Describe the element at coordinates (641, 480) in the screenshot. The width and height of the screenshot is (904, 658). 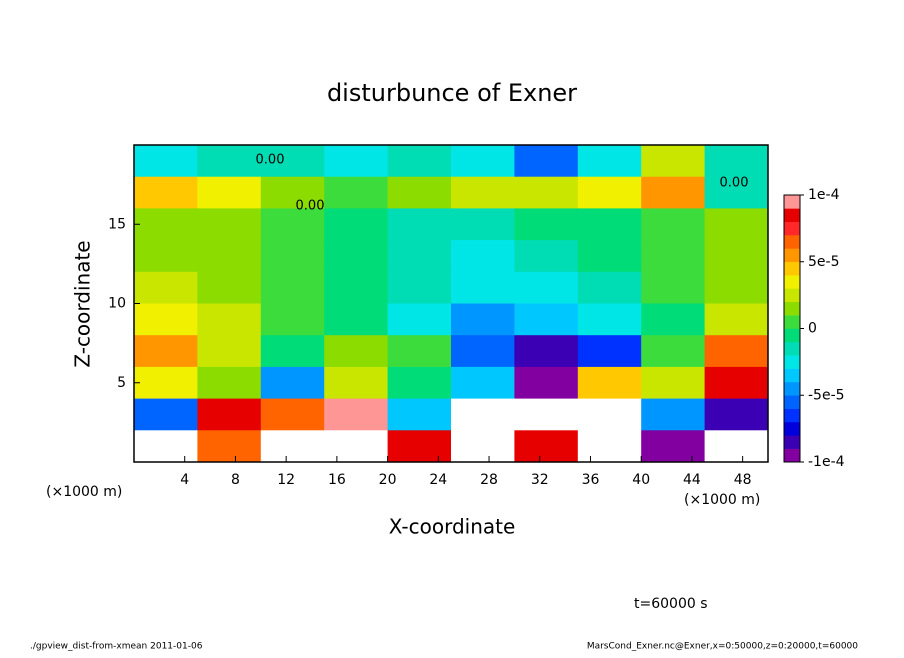
I see `x-tick-label: 40` at that location.